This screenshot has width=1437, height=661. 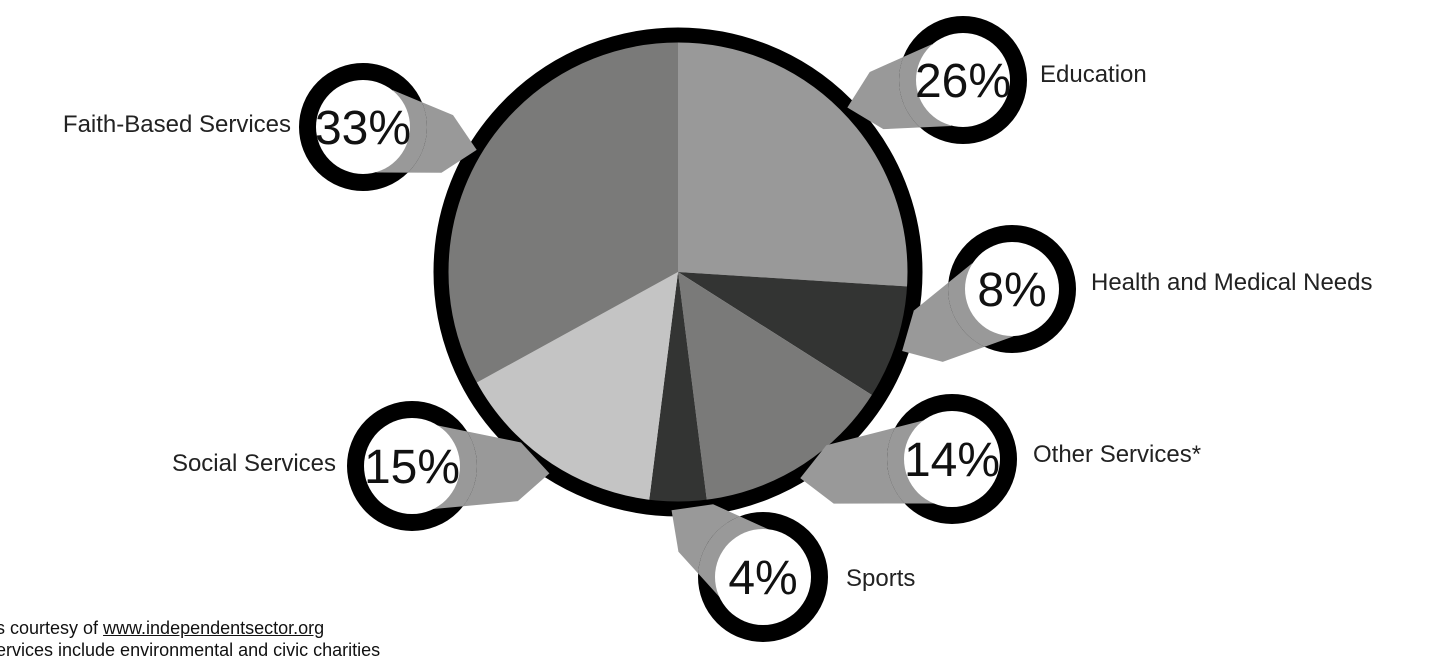 What do you see at coordinates (678, 390) in the screenshot?
I see `pie-slice-sports` at bounding box center [678, 390].